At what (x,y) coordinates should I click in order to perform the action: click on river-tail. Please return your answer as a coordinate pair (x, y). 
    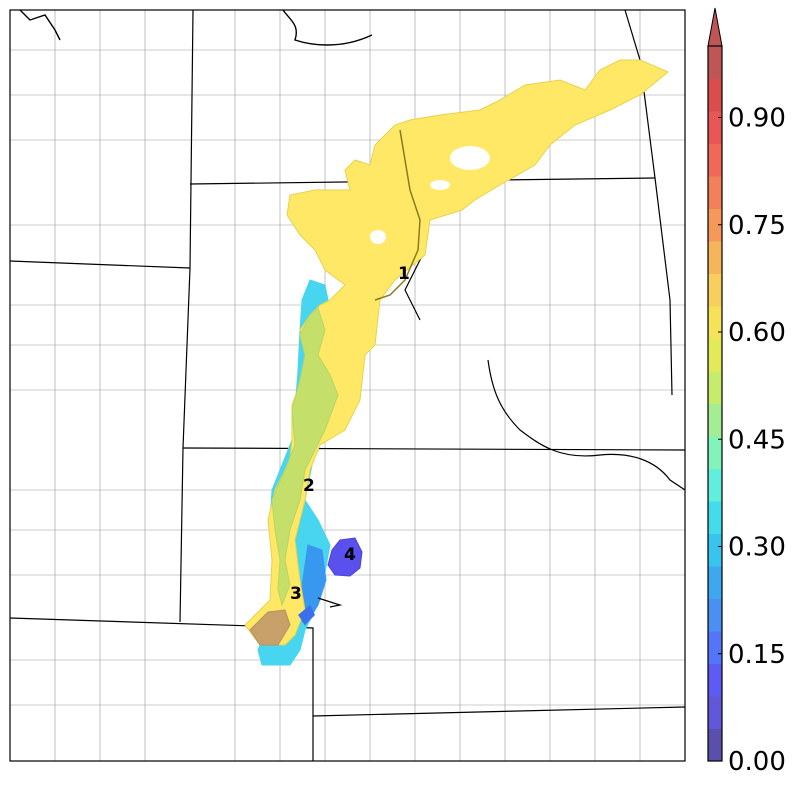
    Looking at the image, I should click on (330, 602).